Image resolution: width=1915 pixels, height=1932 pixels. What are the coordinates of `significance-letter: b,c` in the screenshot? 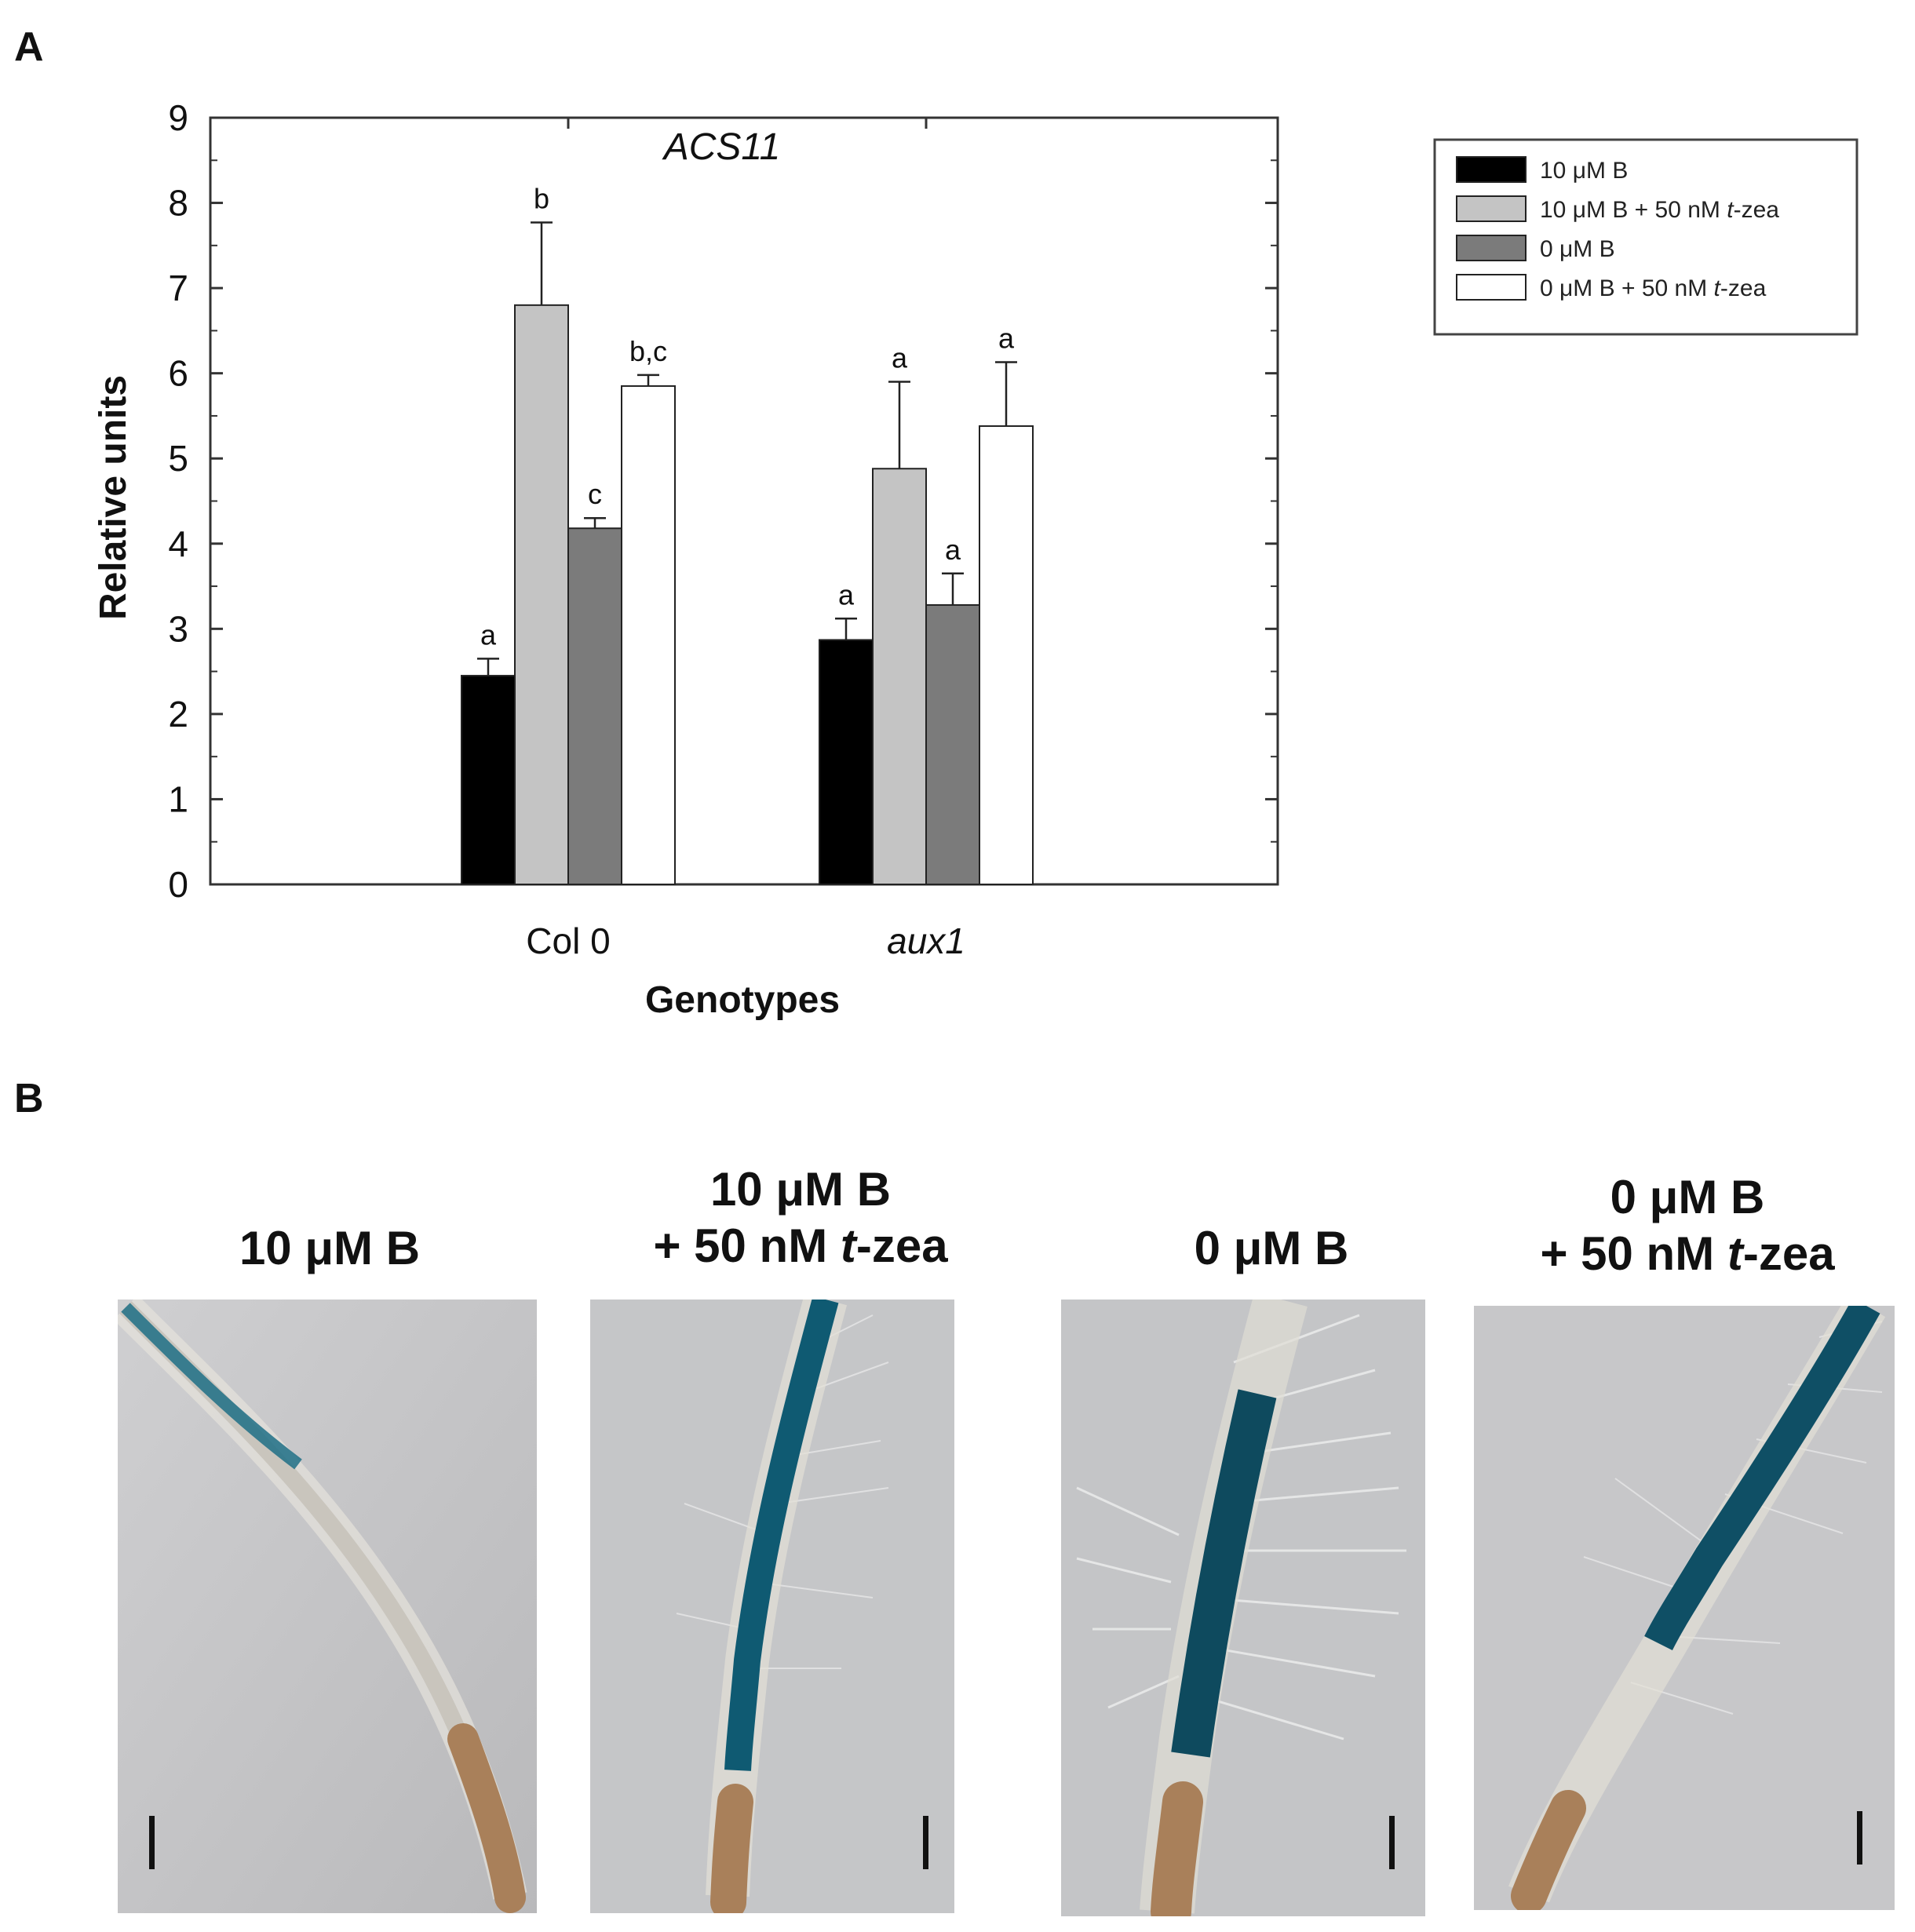 It's located at (648, 351).